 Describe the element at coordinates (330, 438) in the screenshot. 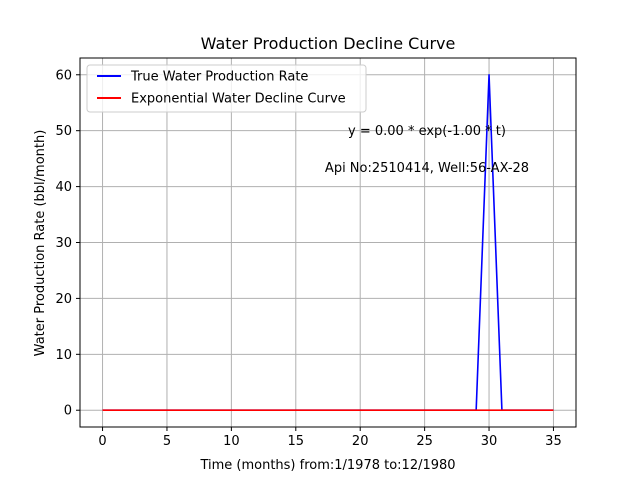

I see `x-axis-ticks: 0 5 10 15 20 25 30 35` at that location.